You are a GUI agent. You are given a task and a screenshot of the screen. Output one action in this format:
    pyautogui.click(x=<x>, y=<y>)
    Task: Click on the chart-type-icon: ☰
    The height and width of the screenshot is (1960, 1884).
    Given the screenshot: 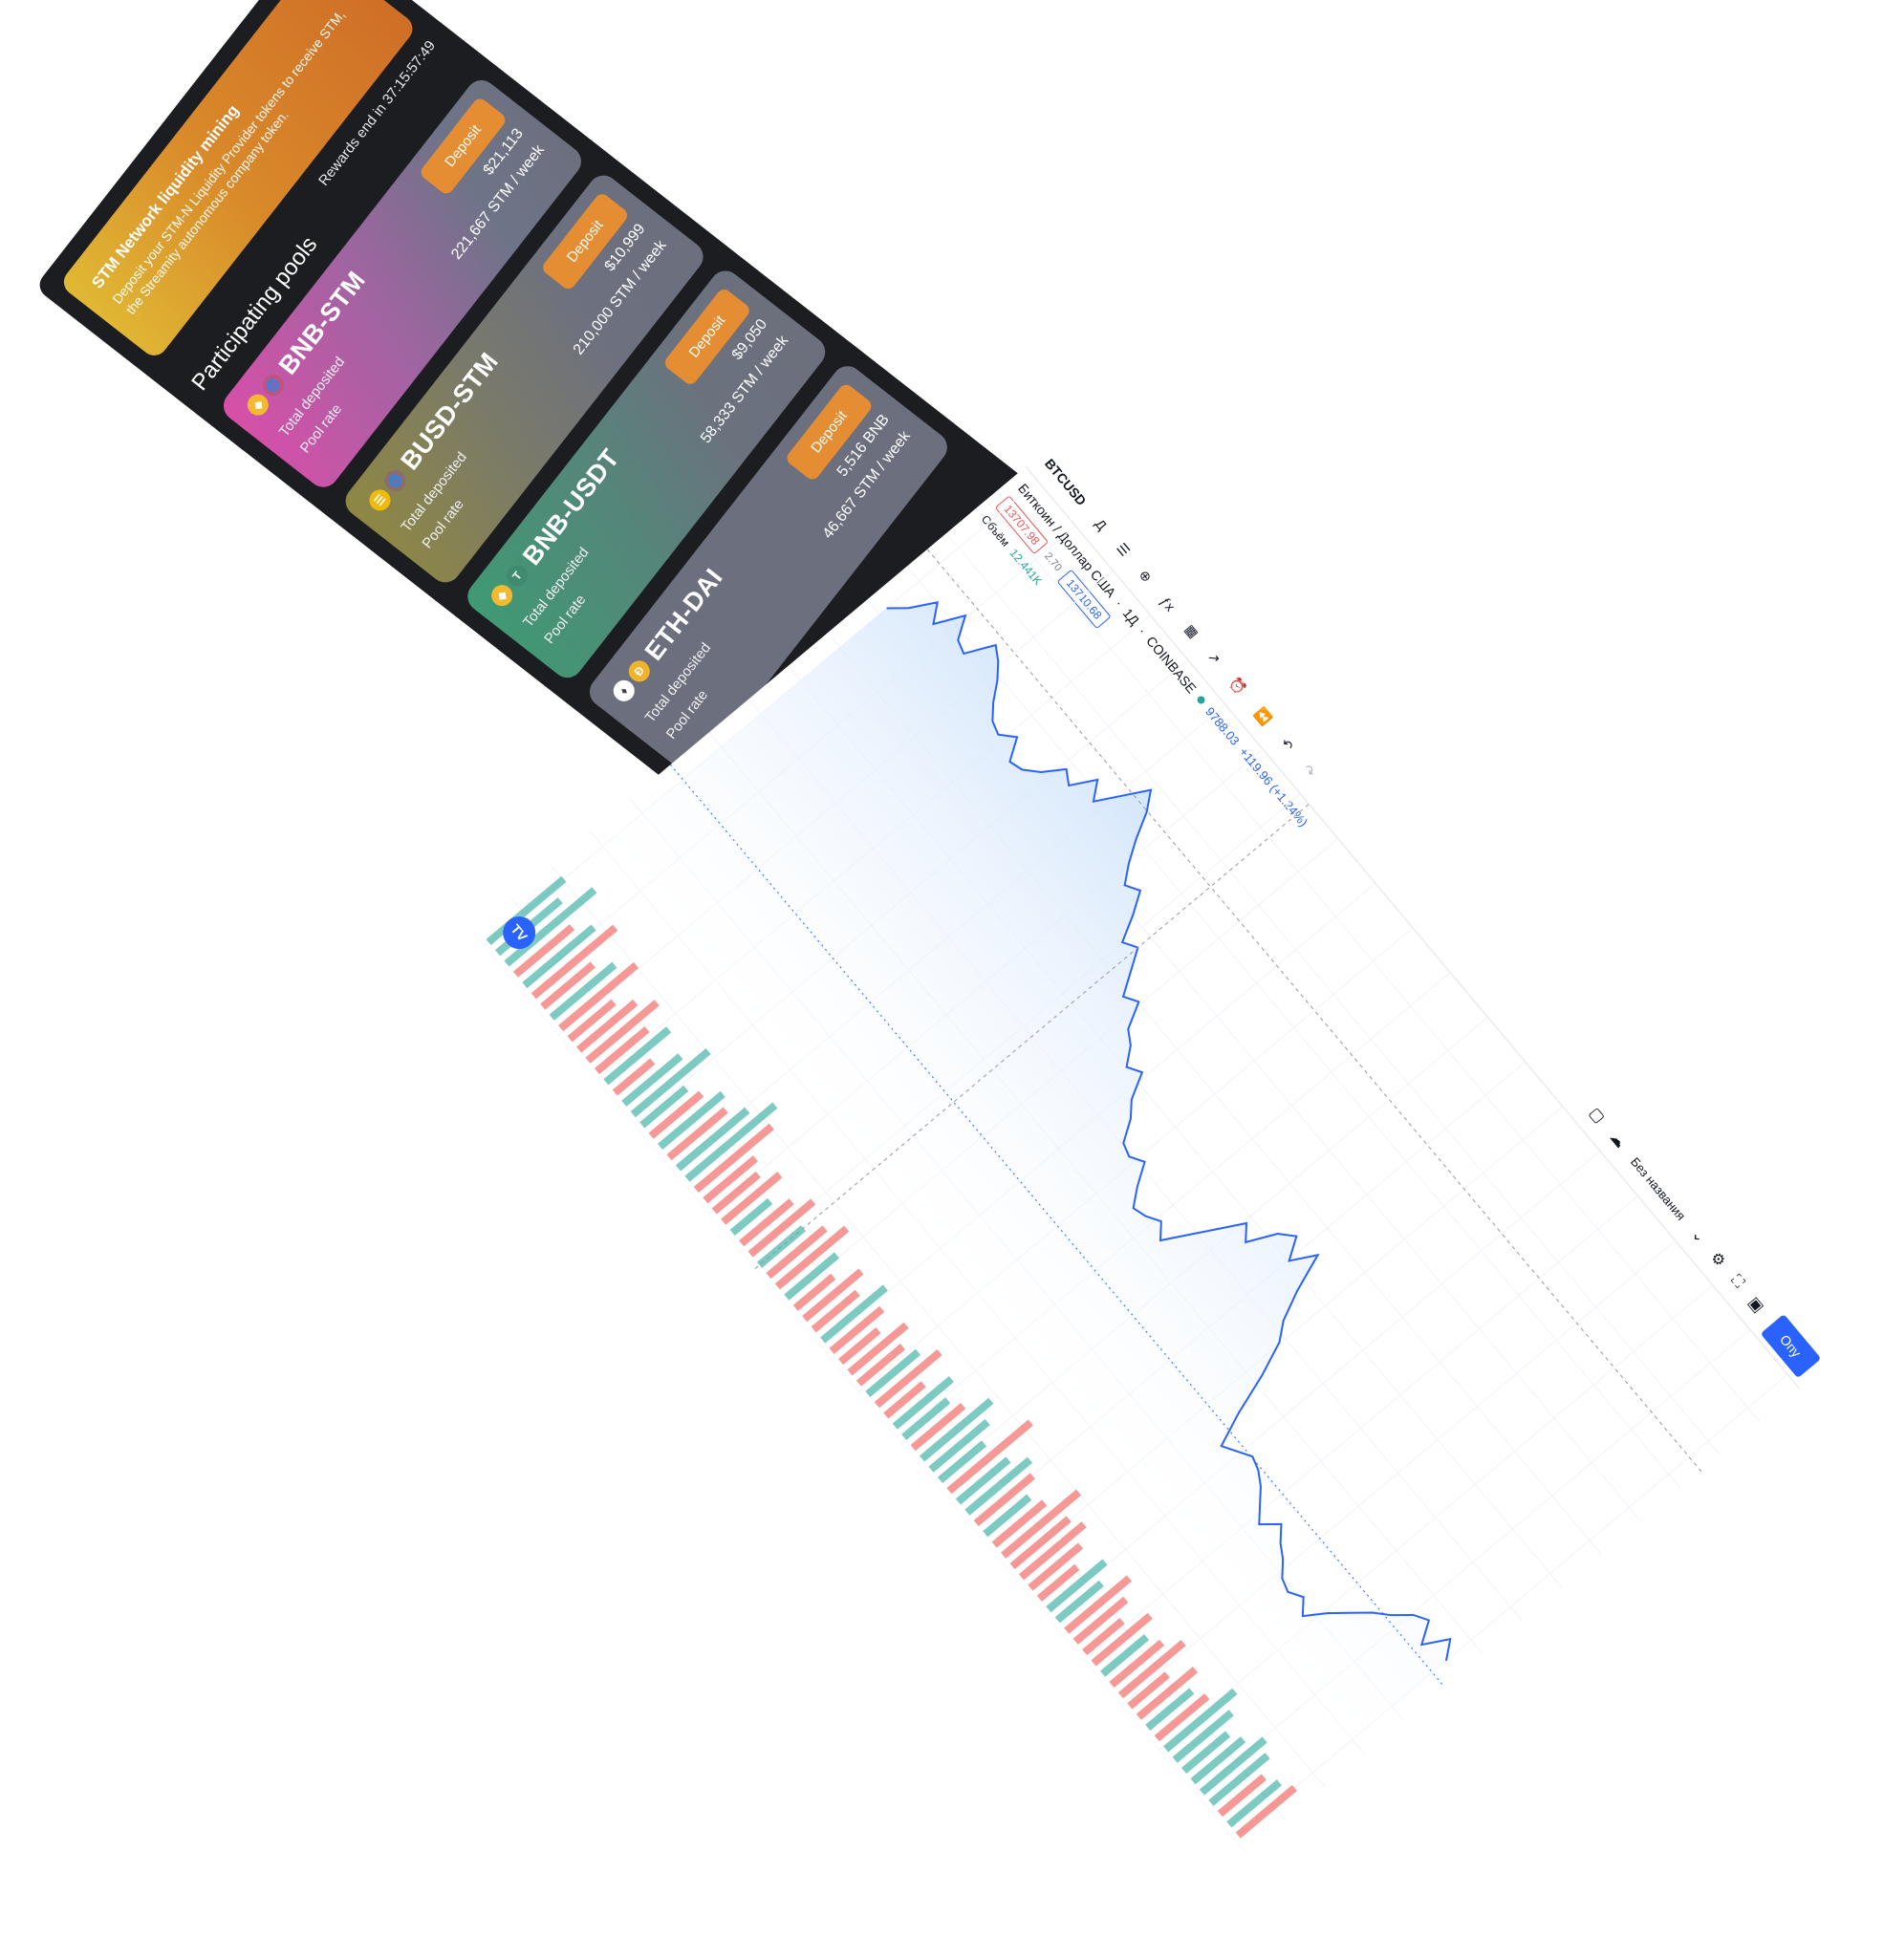 What is the action you would take?
    pyautogui.click(x=1124, y=549)
    